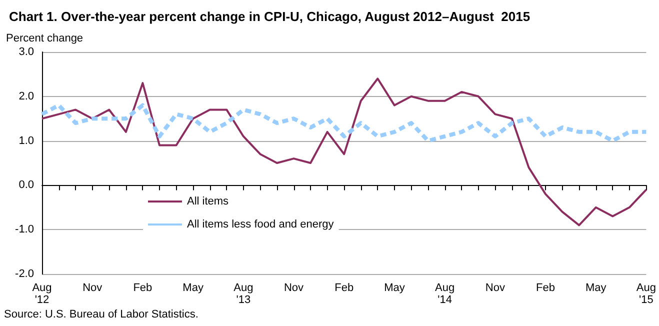 The image size is (659, 326). What do you see at coordinates (208, 202) in the screenshot?
I see `legend-label: All items` at bounding box center [208, 202].